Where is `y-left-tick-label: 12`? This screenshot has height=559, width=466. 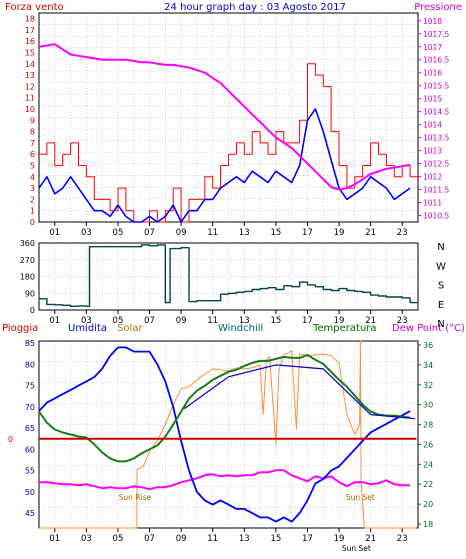
y-left-tick-label: 12 is located at coordinates (30, 86).